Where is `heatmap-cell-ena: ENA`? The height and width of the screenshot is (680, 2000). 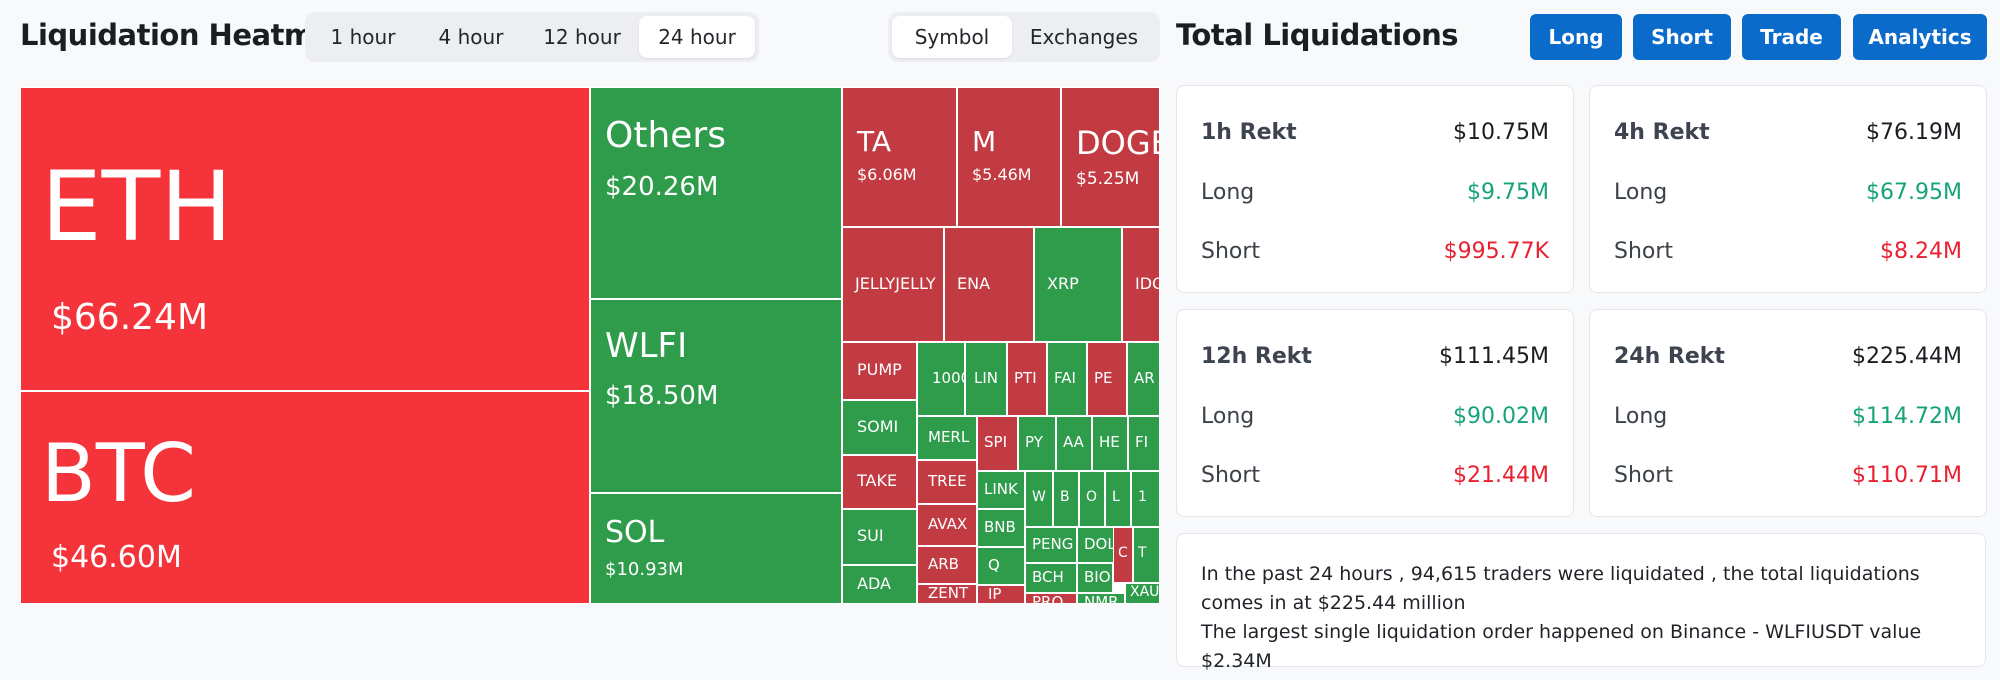
heatmap-cell-ena: ENA is located at coordinates (989, 284).